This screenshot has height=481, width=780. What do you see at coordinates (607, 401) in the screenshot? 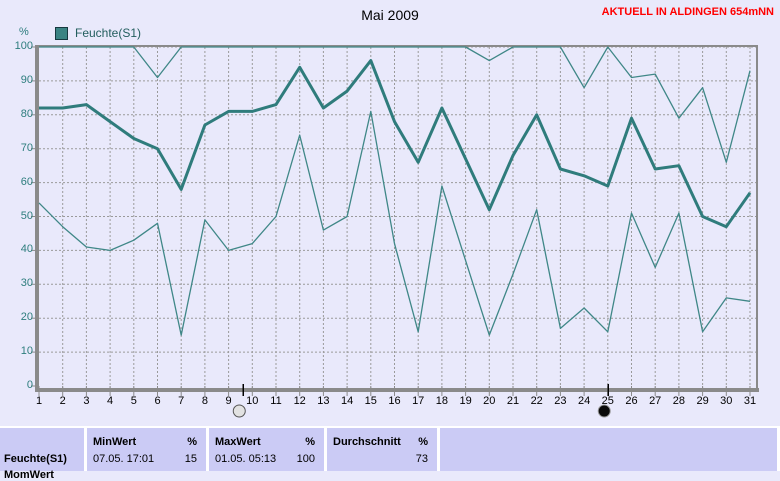
I see `x-tick-label: 25` at bounding box center [607, 401].